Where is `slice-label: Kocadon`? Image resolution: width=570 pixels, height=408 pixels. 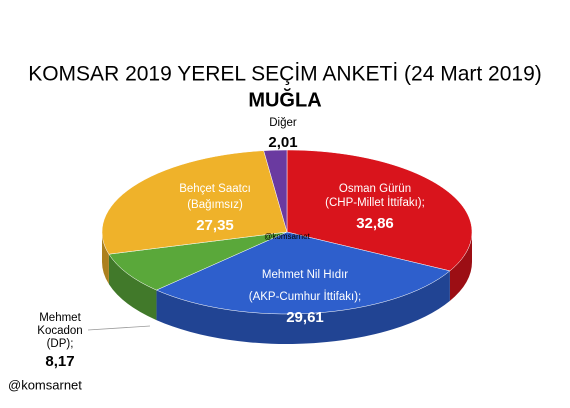 slice-label: Kocadon is located at coordinates (59, 331).